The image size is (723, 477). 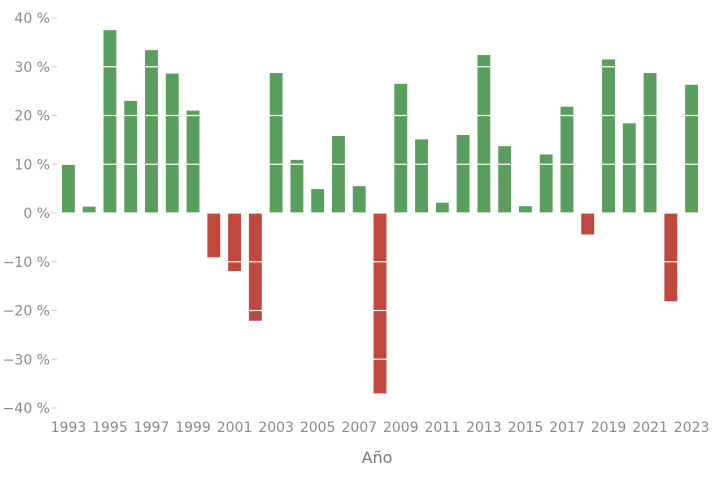 I want to click on bar-2013, so click(x=484, y=134).